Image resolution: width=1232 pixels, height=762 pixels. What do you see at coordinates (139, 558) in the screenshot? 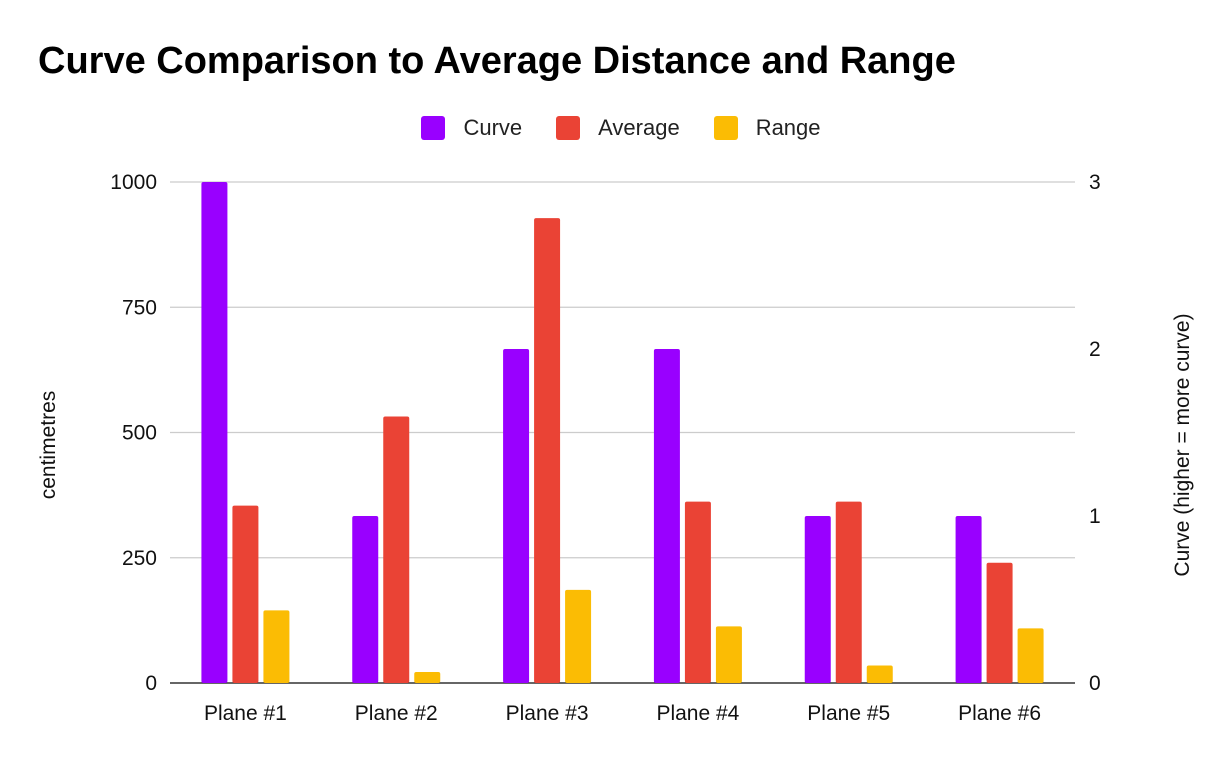
I see `y-tick-label-left: 250` at bounding box center [139, 558].